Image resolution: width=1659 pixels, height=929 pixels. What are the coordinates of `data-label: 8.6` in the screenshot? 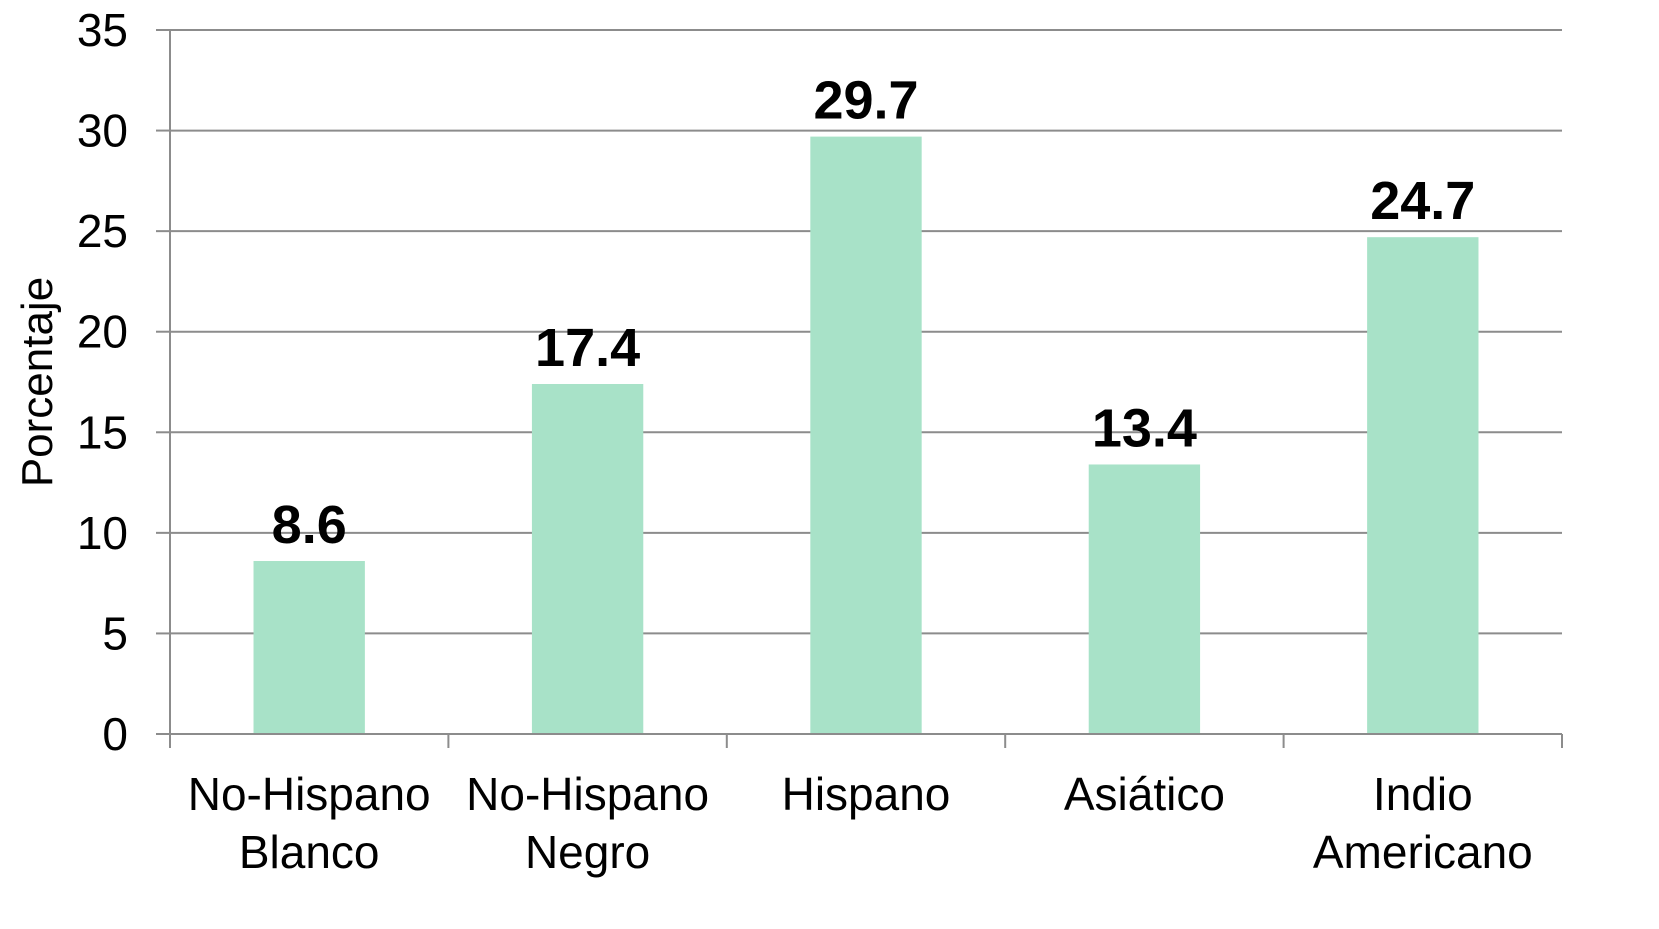 It's located at (309, 525).